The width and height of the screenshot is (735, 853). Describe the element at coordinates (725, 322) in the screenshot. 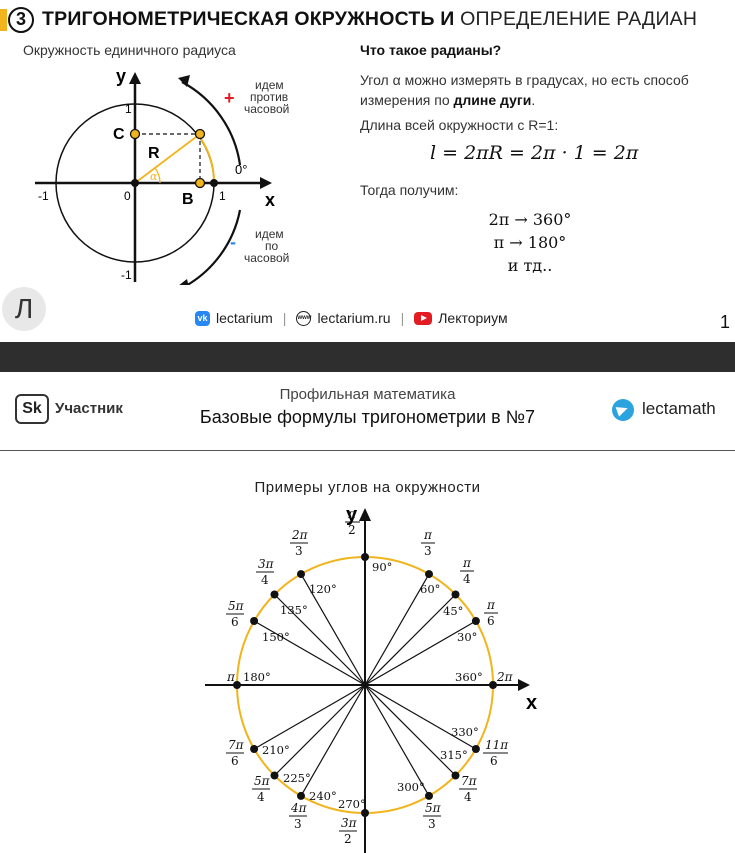

I see `page-number: 1` at that location.